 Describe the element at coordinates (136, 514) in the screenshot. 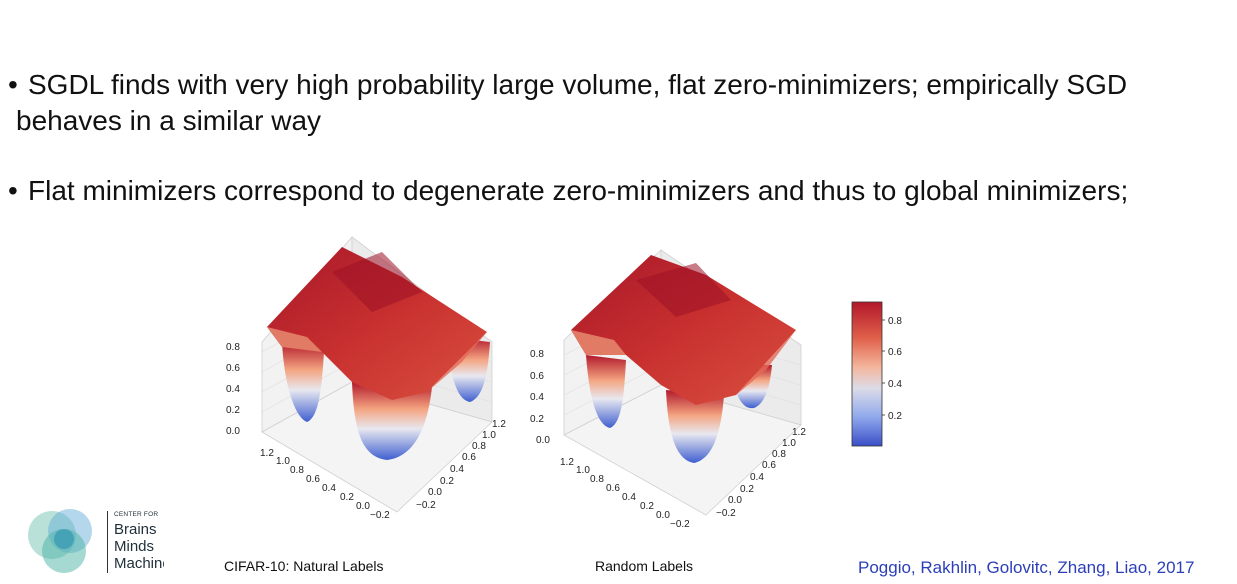

I see `logo-small-text: CENTER FOR` at that location.